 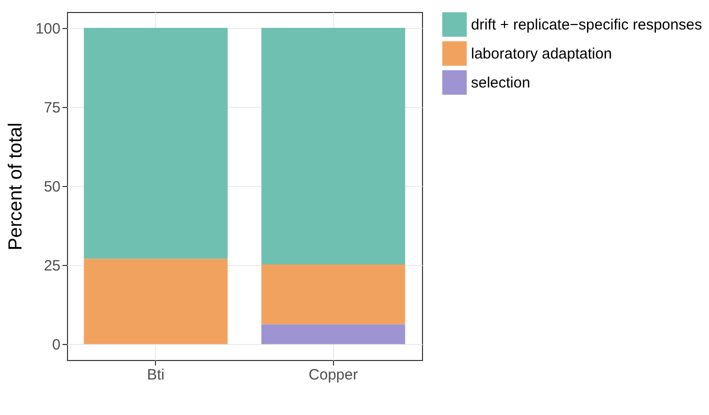 I want to click on y-tick-label: 0, so click(x=56, y=345).